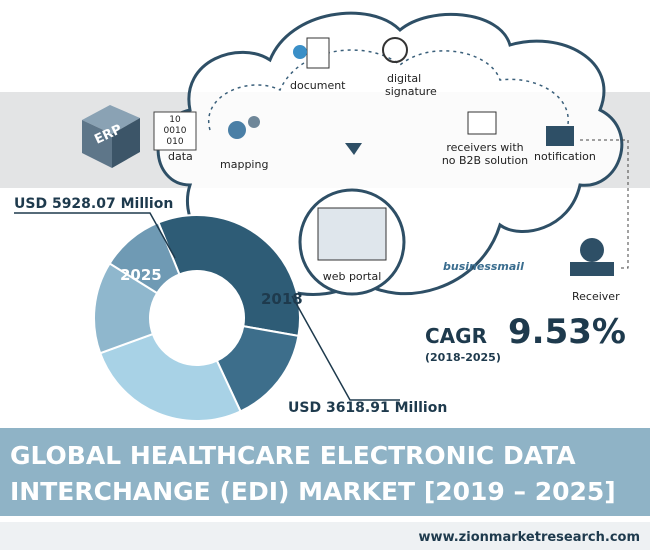  I want to click on value-2025: USD 5928.07 Million, so click(93, 204).